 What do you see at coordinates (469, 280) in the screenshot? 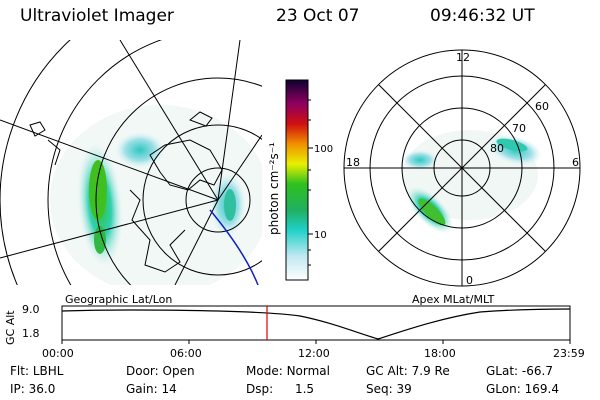
I see `mlt-label-0: 0` at bounding box center [469, 280].